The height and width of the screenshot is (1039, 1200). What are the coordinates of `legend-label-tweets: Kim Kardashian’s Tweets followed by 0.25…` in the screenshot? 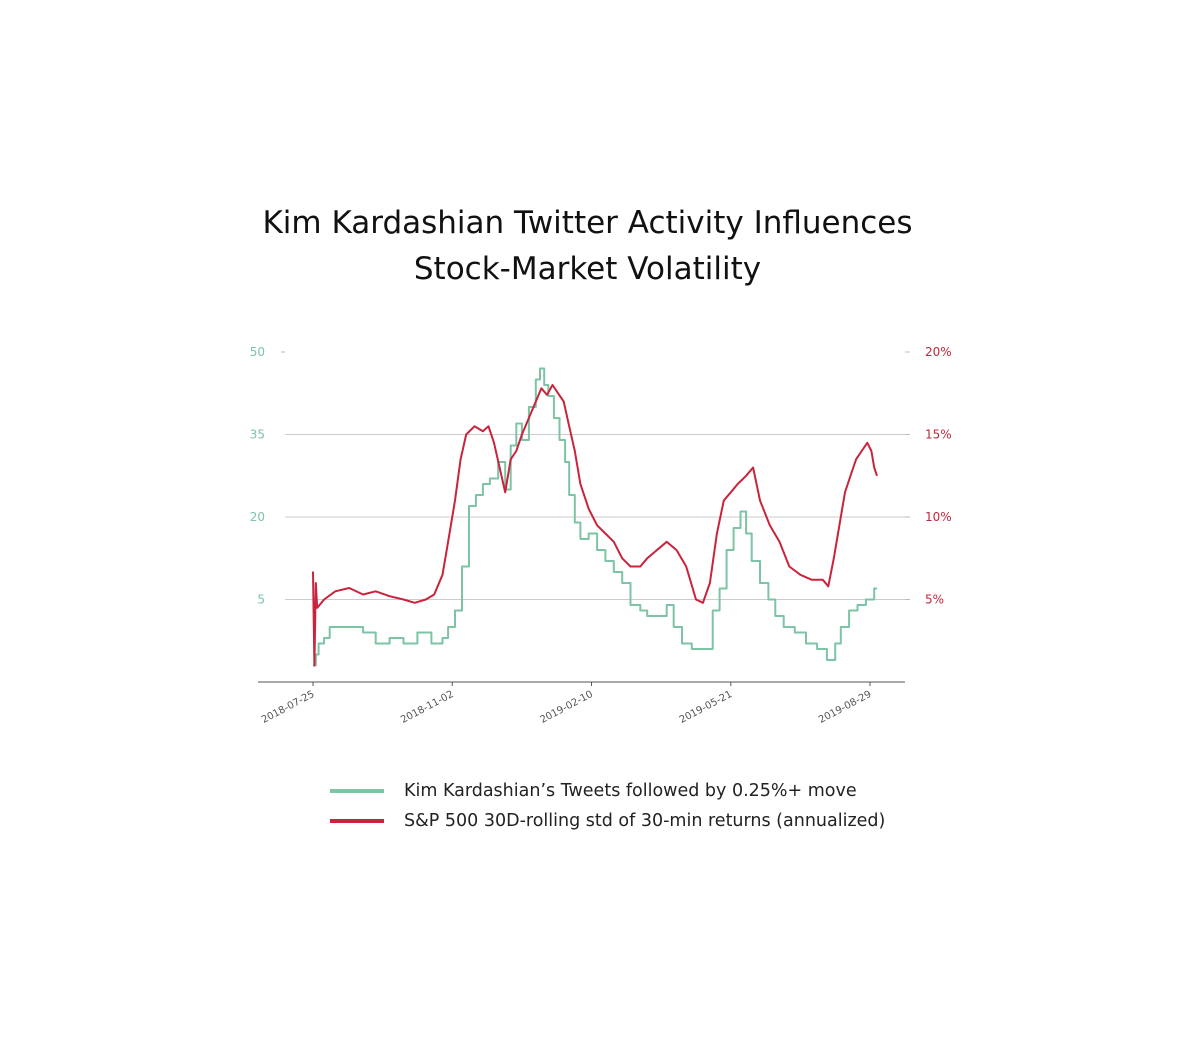 It's located at (630, 791).